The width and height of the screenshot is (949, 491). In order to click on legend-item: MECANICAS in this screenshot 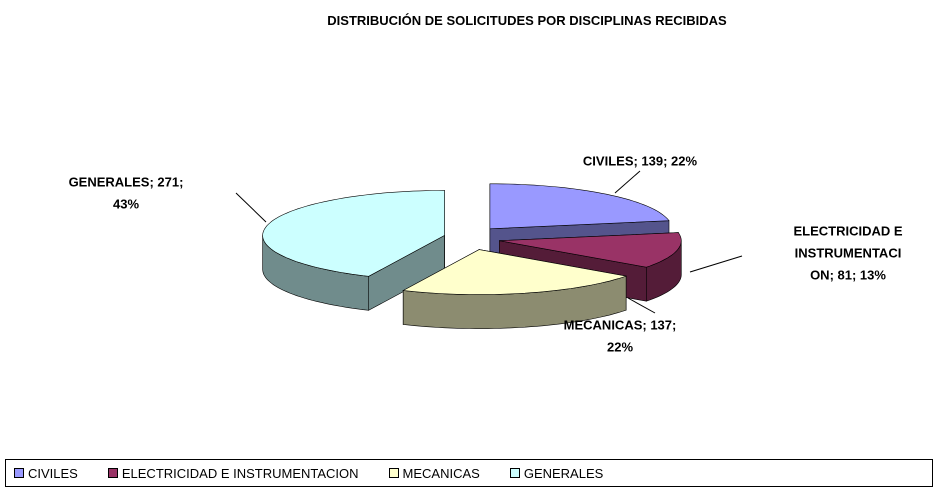, I will do `click(434, 473)`.